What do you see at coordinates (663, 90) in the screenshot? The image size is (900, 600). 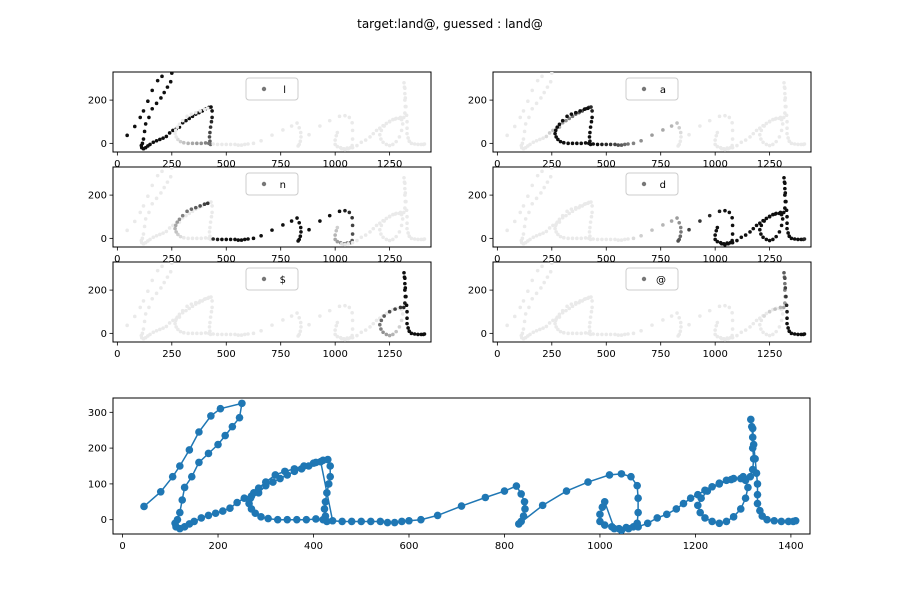 I see `legend-label: a` at bounding box center [663, 90].